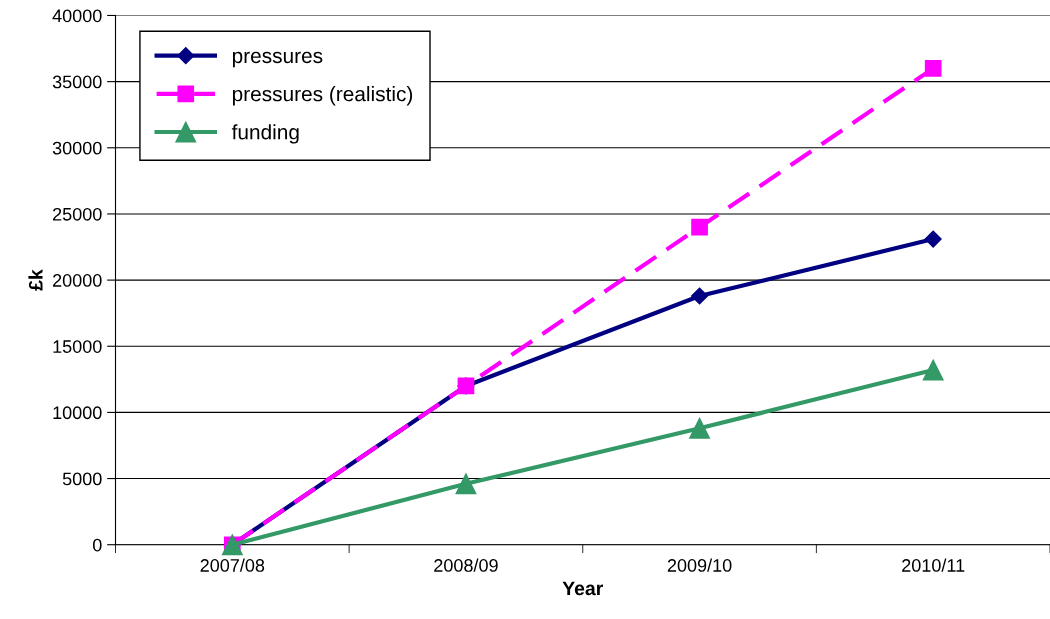 The image size is (1050, 619). I want to click on x-tick-label: 2010/11, so click(933, 565).